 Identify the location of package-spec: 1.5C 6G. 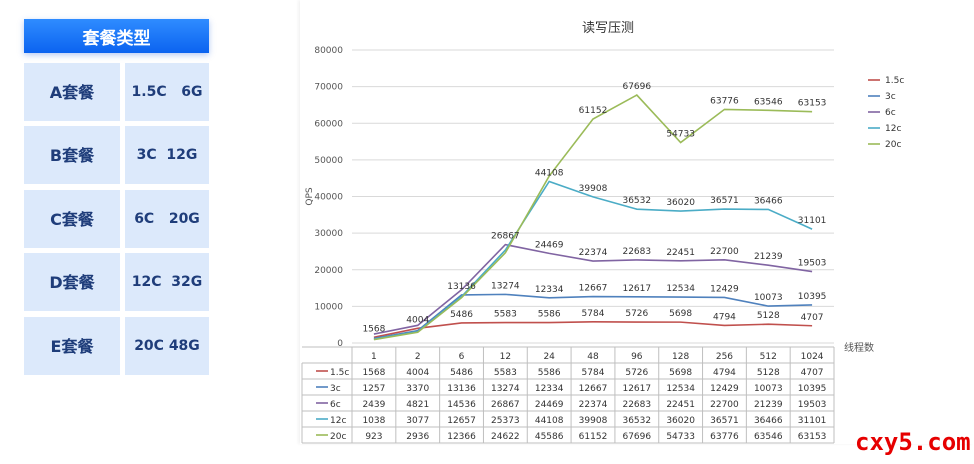
(167, 92).